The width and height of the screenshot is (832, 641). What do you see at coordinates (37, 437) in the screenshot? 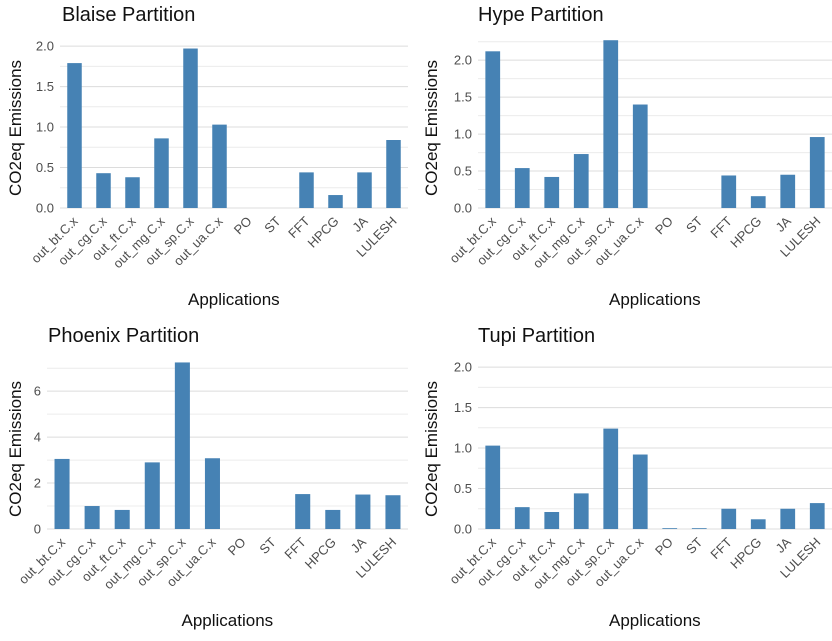
I see `y-tick-label: 4` at bounding box center [37, 437].